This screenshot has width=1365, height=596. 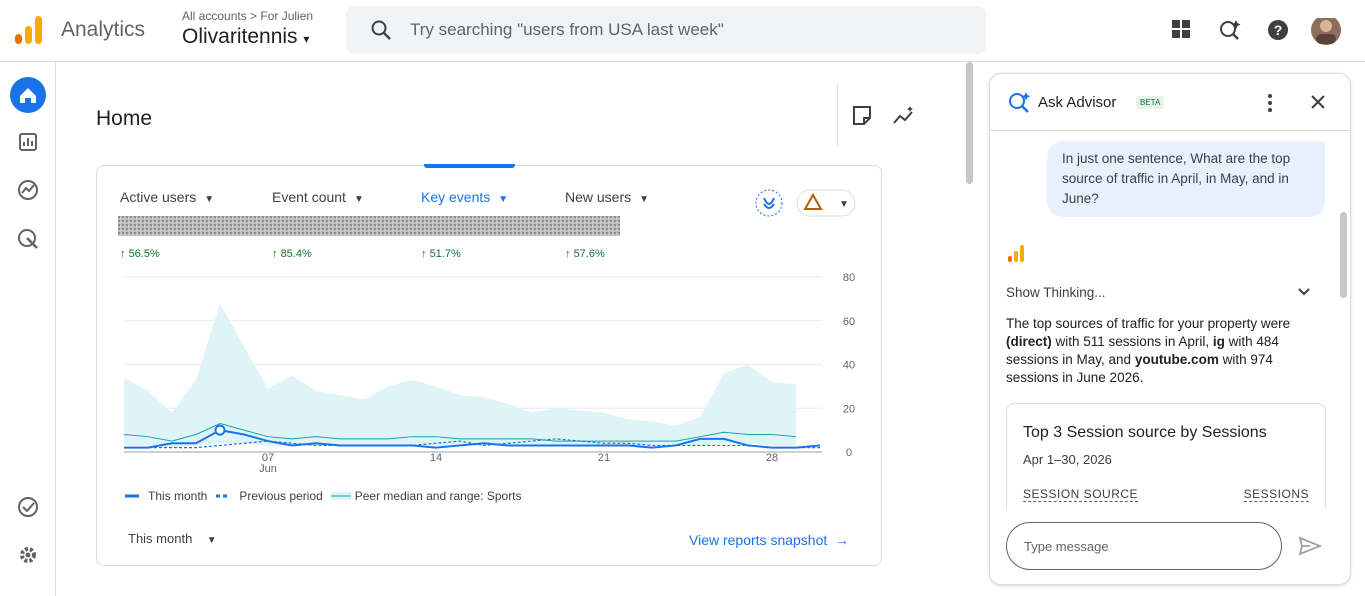 What do you see at coordinates (1142, 350) in the screenshot?
I see `response-text: with 484 sessions in May, and` at bounding box center [1142, 350].